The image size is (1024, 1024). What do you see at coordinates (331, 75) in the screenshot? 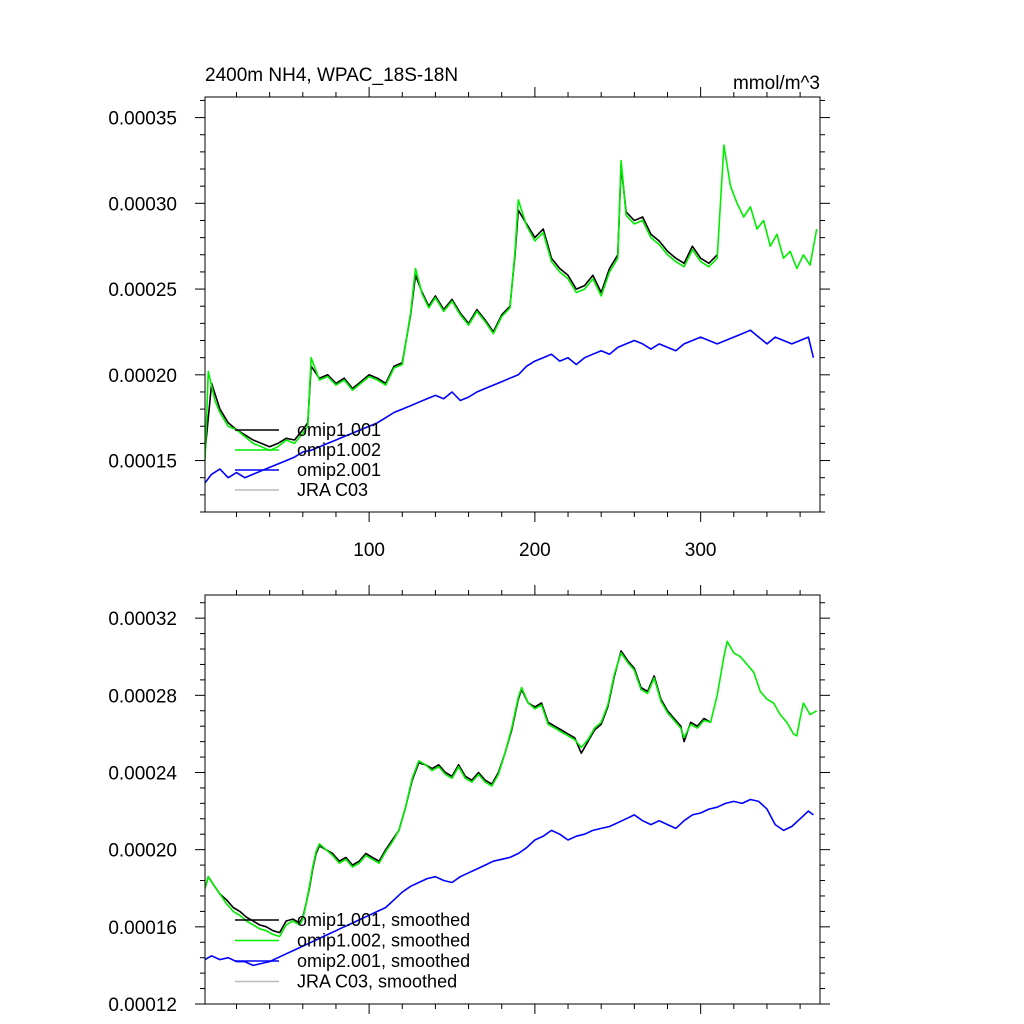
I see `chart-title: 2400m NH4, WPAC_18S-18N` at bounding box center [331, 75].